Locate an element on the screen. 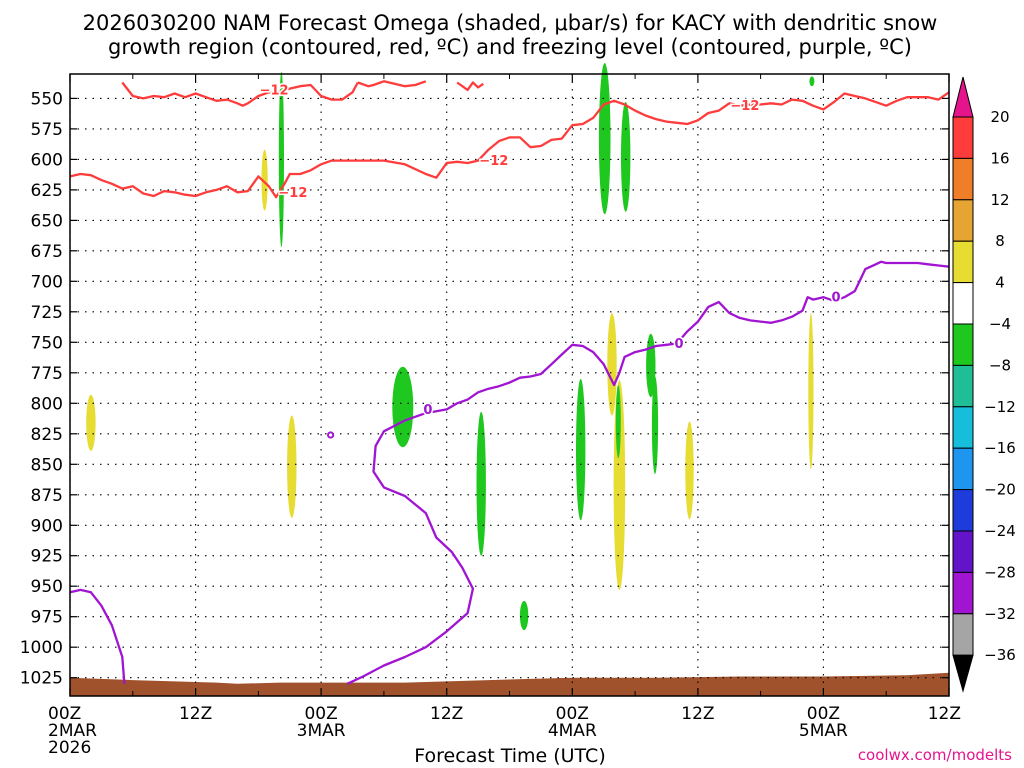 The image size is (1024, 768). y-tick-label: 825 is located at coordinates (47, 435).